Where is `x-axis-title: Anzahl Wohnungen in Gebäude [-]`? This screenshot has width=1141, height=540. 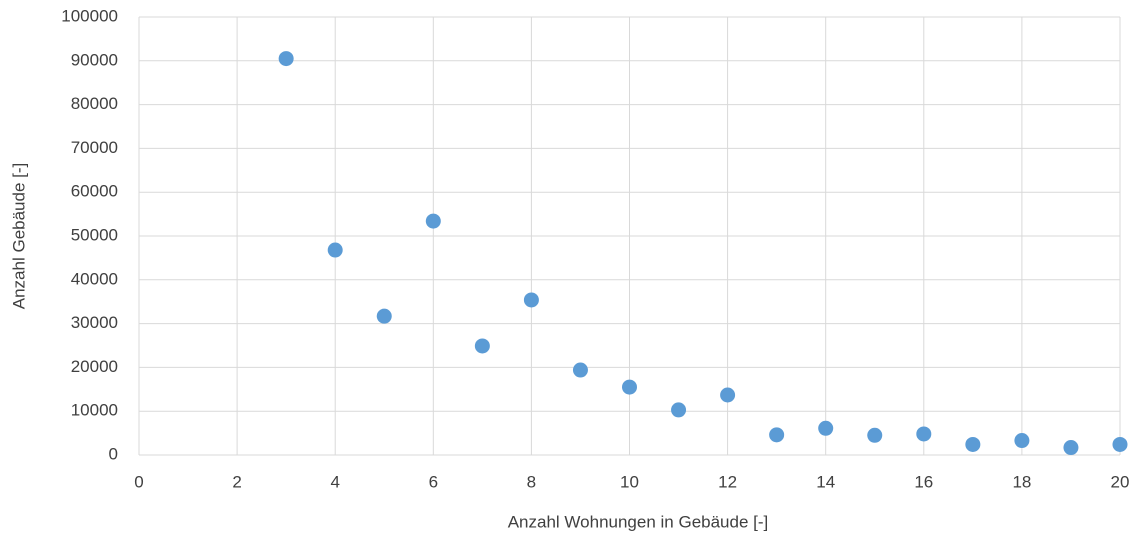
x-axis-title: Anzahl Wohnungen in Gebäude [-] is located at coordinates (638, 521).